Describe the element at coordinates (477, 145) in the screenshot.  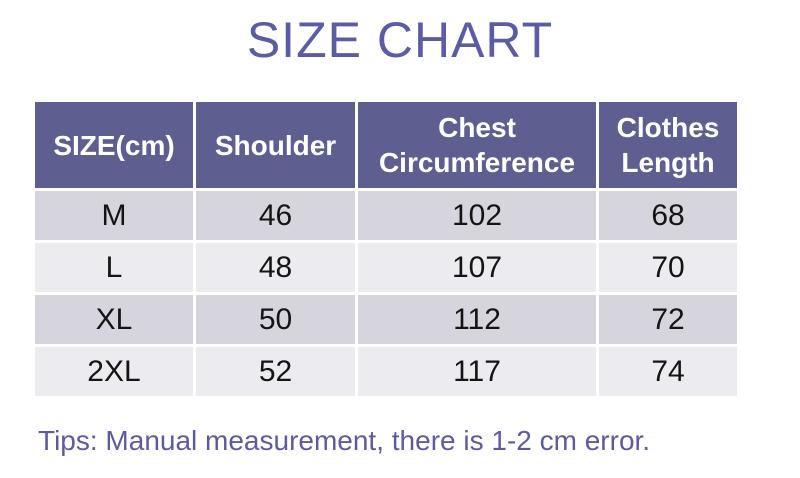
I see `column-header-chest-circumference: Chest Circumference` at that location.